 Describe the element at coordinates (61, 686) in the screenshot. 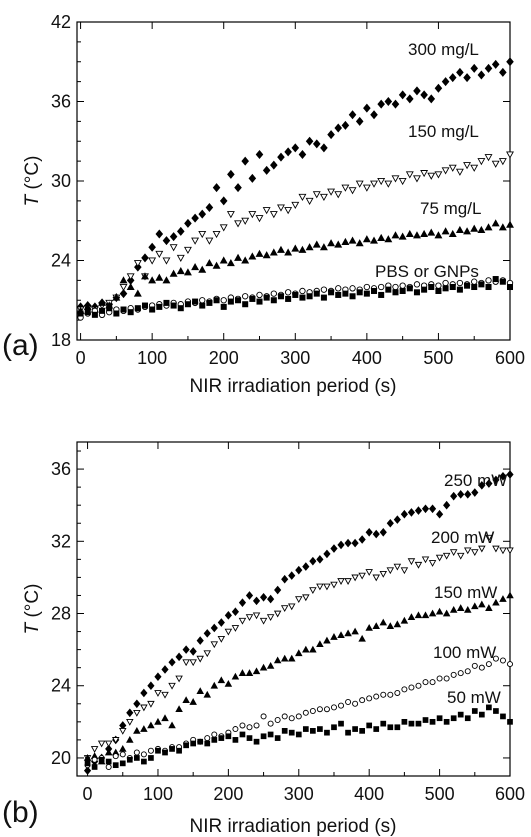

I see `y-tick-label: 24` at that location.